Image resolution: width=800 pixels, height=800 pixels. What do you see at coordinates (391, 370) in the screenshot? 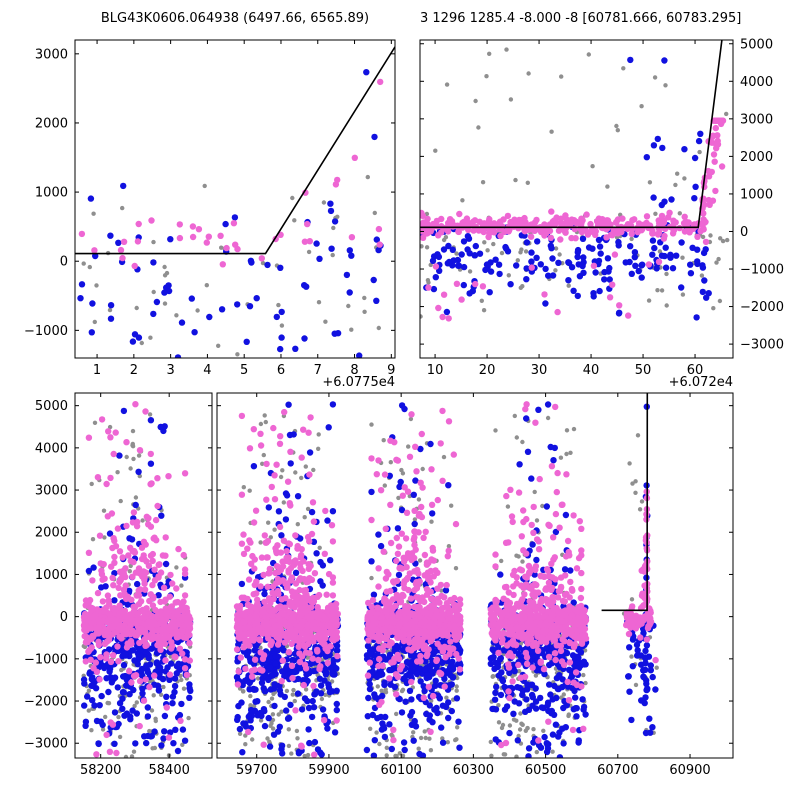
I see `x-tick-label: 9` at bounding box center [391, 370].